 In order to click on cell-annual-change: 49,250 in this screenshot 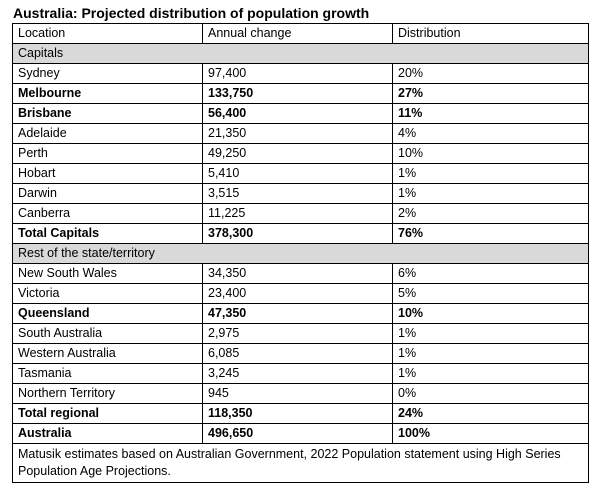, I will do `click(297, 153)`.